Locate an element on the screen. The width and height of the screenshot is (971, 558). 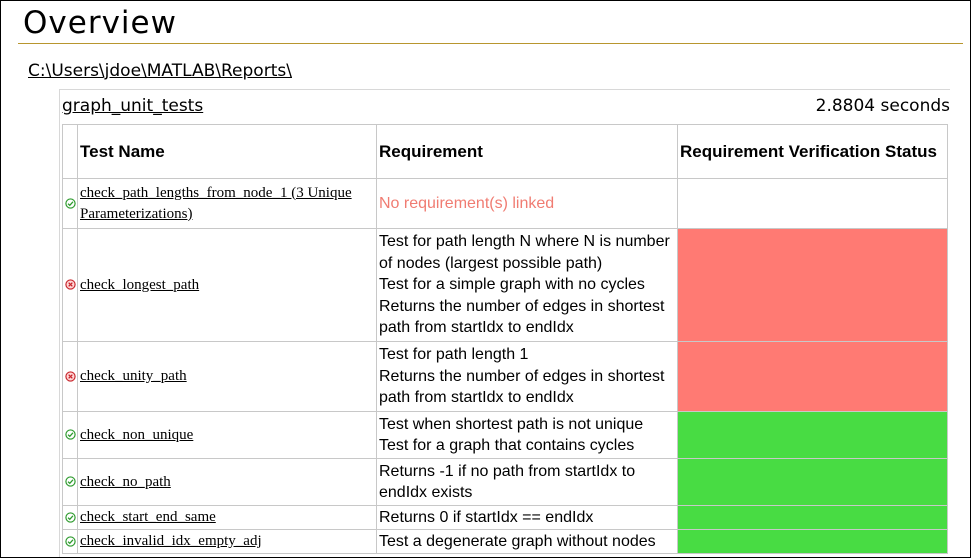
test-name-link: check_non_unique is located at coordinates (137, 434).